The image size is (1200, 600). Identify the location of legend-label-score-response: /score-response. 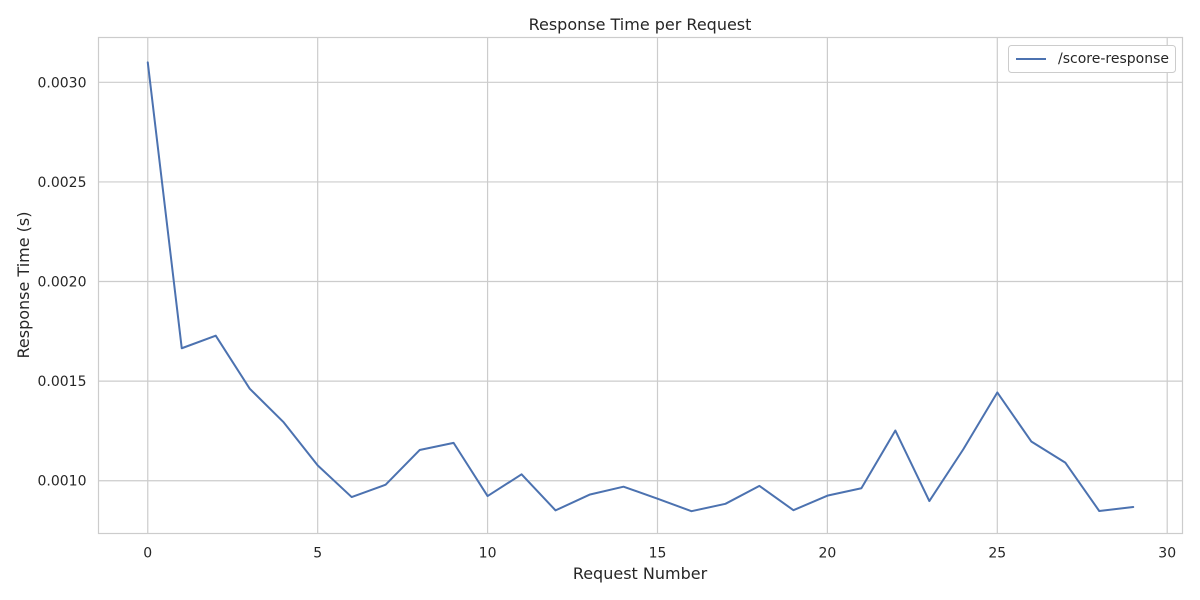
(1113, 59).